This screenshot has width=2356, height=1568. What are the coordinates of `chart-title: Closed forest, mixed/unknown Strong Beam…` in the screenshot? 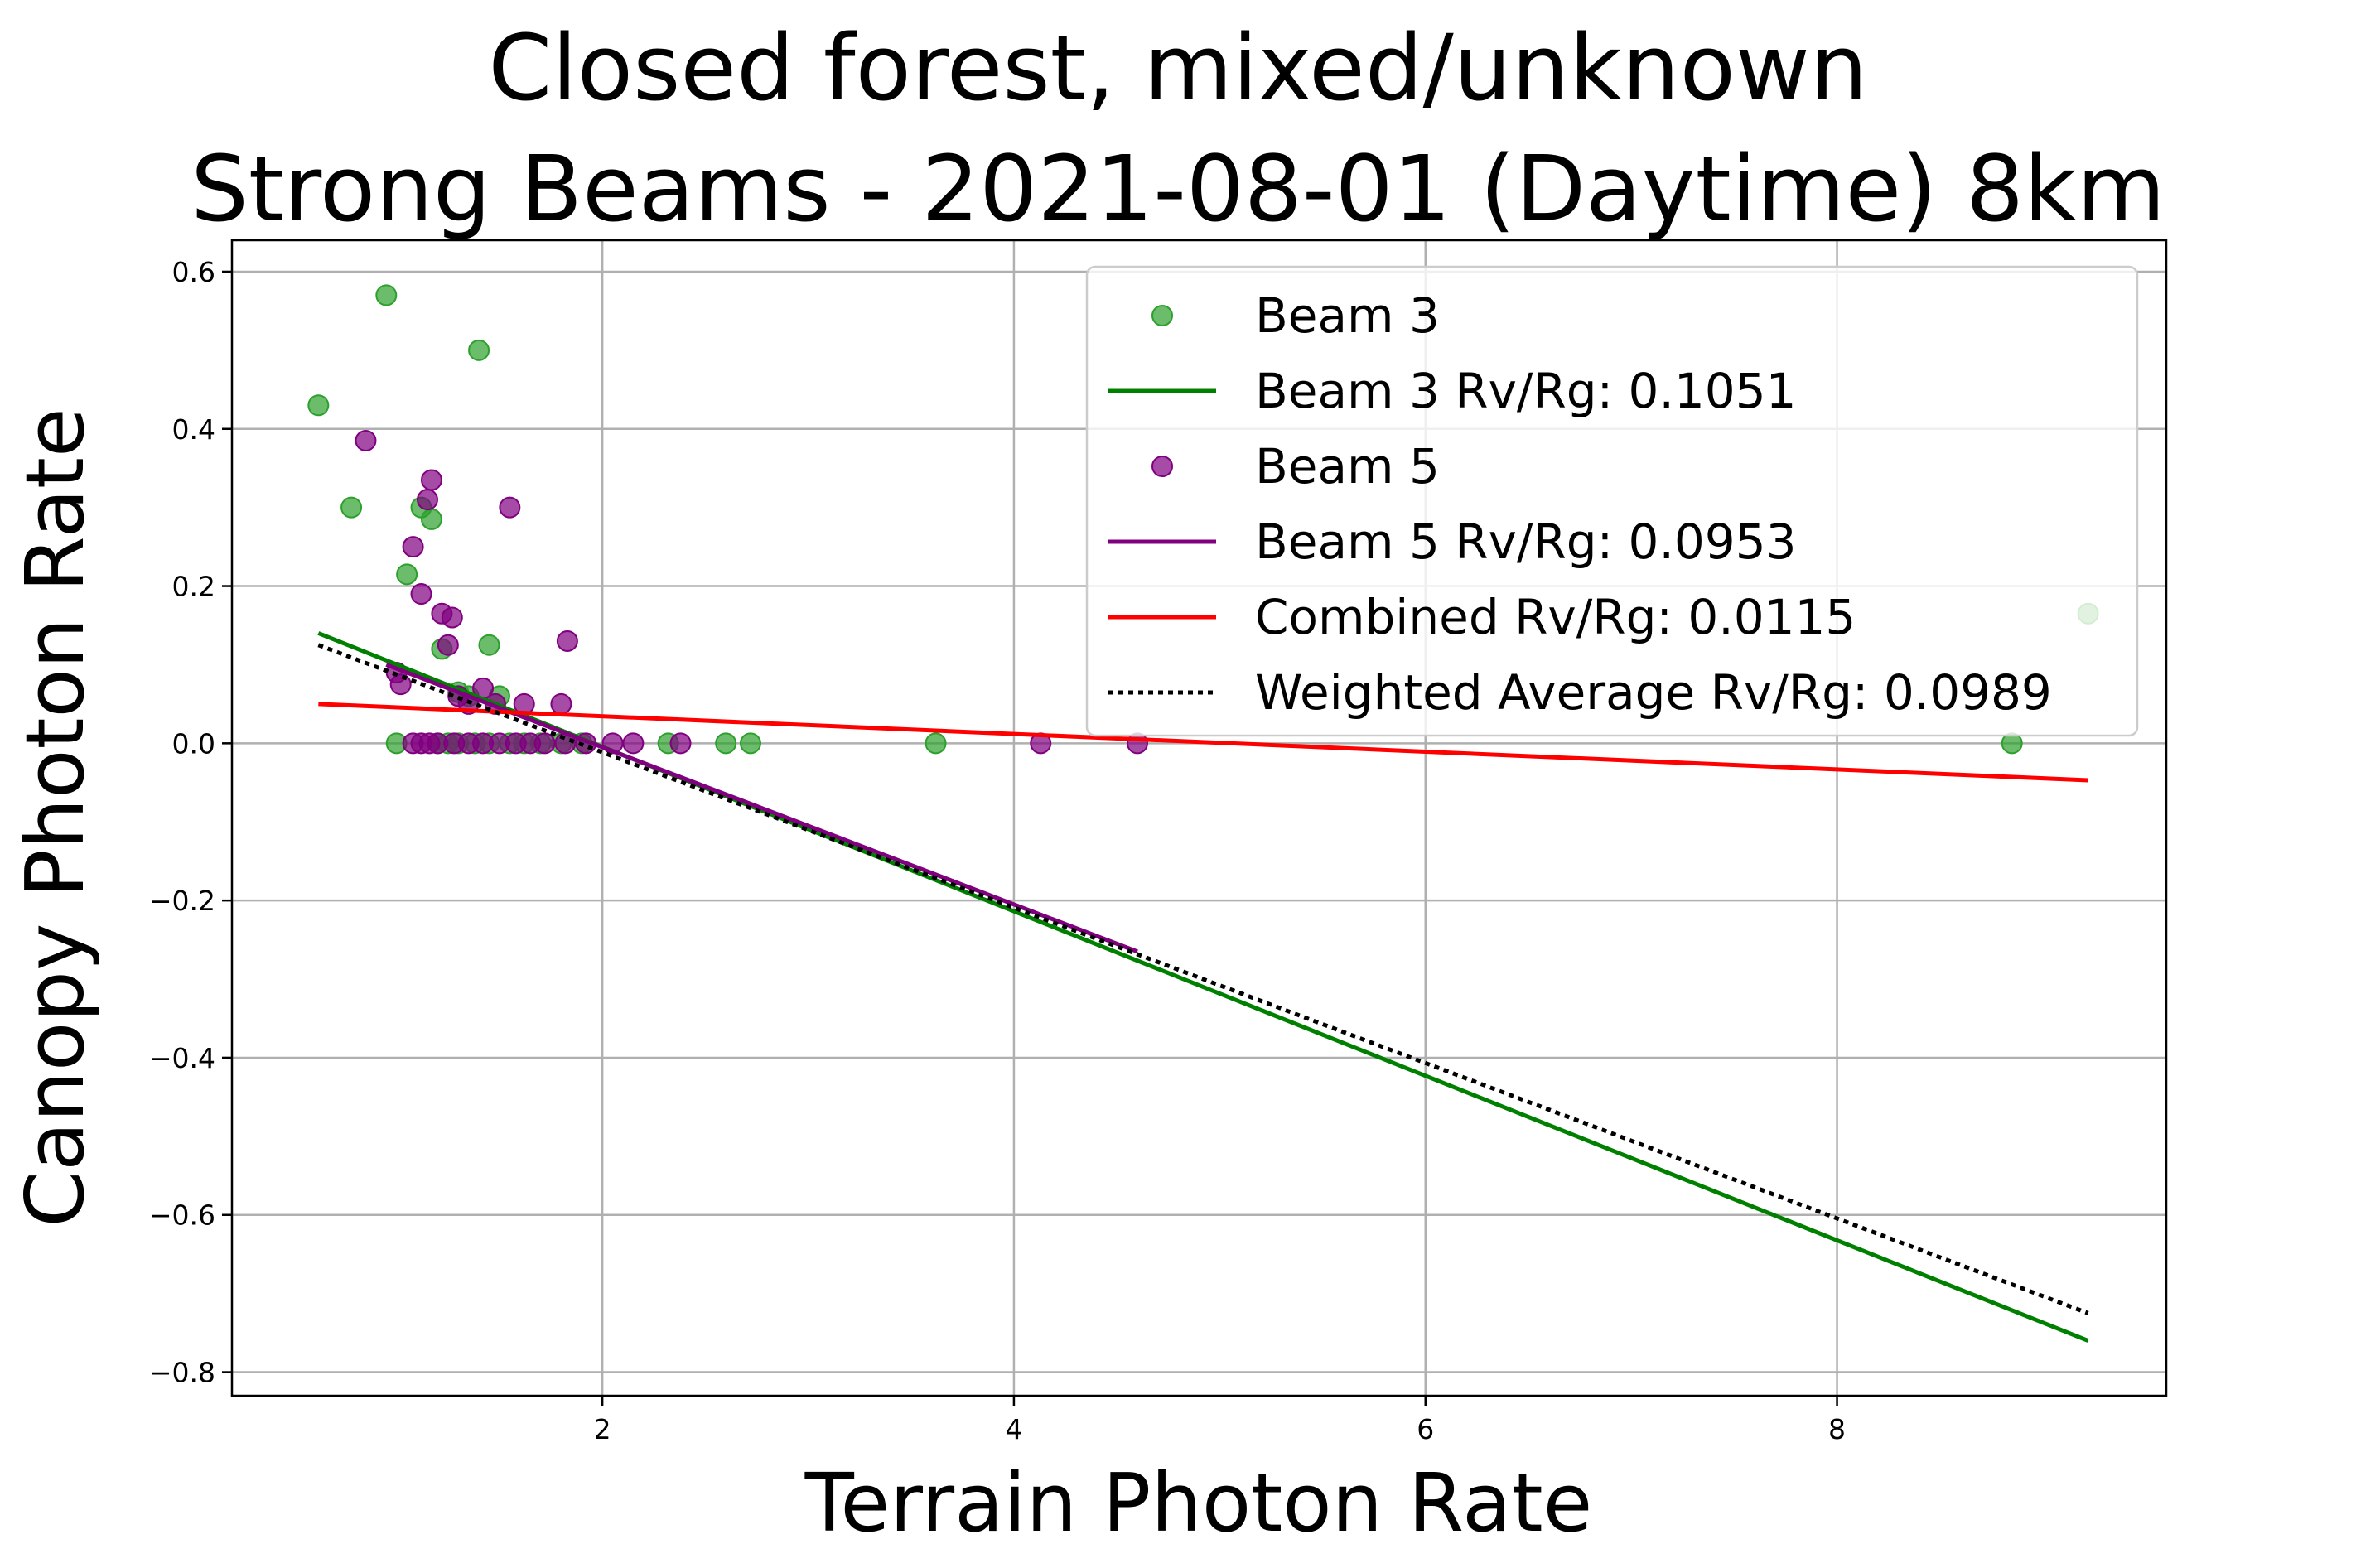 It's located at (1178, 128).